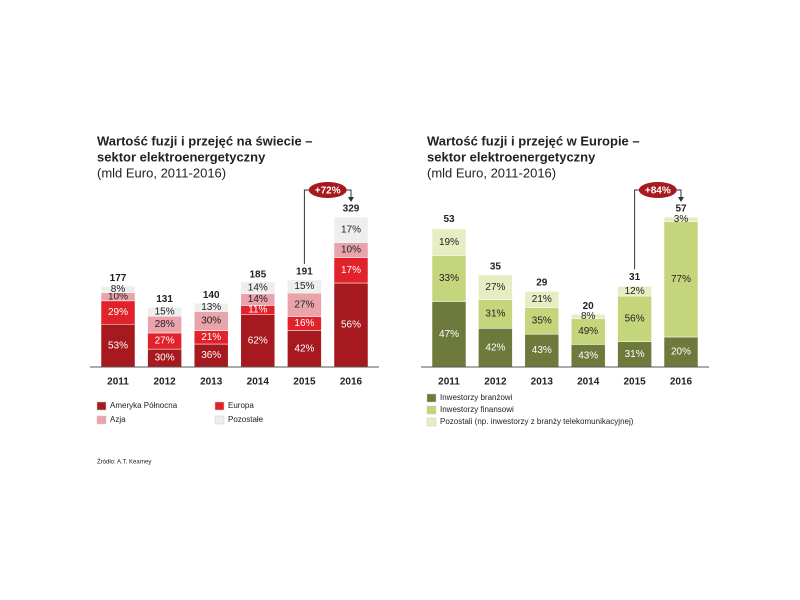 This screenshot has height=600, width=800. Describe the element at coordinates (304, 272) in the screenshot. I see `total-label: 191` at that location.